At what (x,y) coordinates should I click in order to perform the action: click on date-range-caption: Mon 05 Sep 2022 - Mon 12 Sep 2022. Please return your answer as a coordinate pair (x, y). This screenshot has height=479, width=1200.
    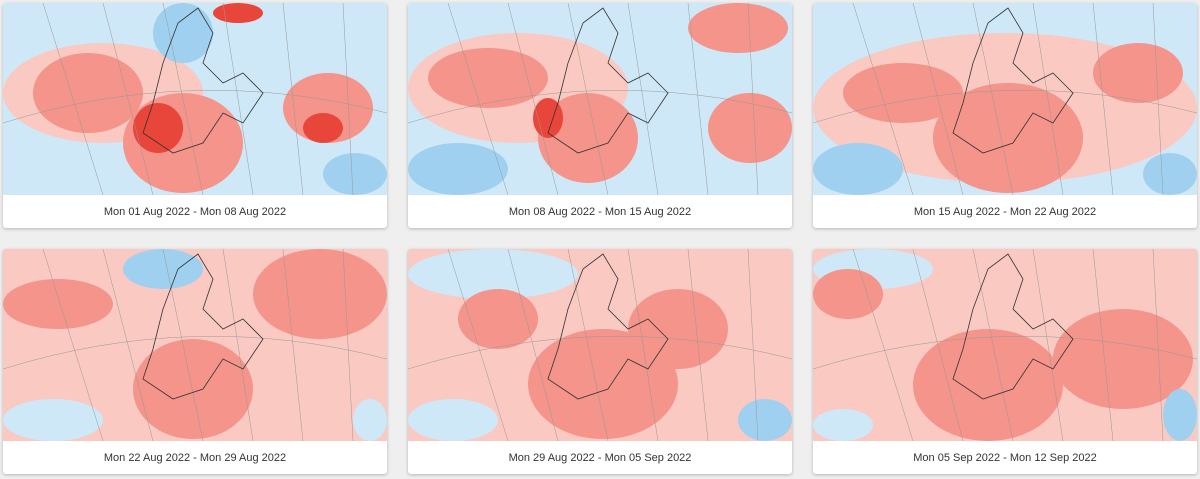
    Looking at the image, I should click on (1005, 457).